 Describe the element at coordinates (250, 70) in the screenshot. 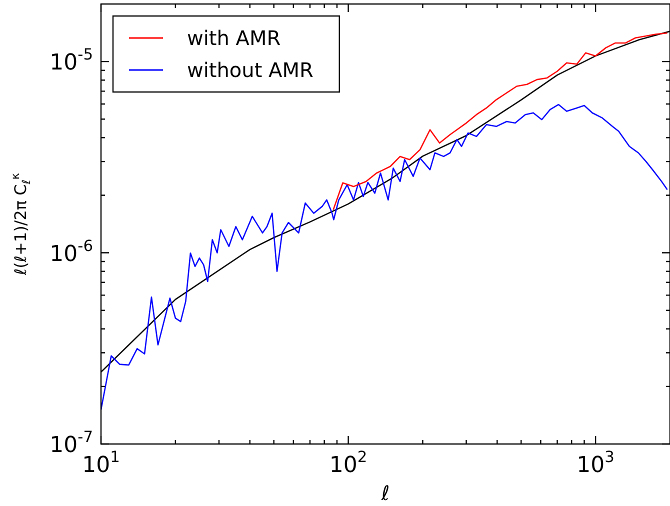

I see `legend-label: without AMR` at that location.